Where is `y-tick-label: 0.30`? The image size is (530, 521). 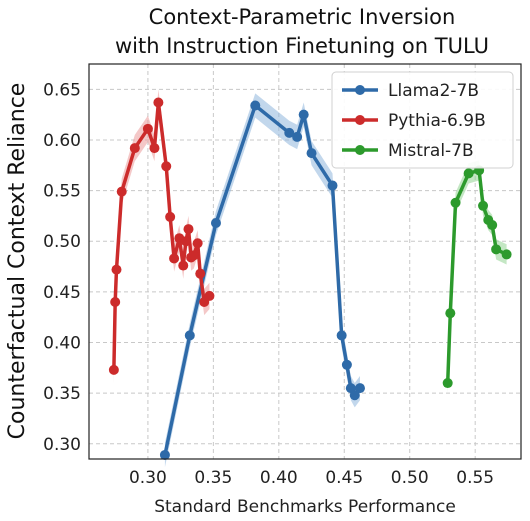
y-tick-label: 0.30 is located at coordinates (62, 445).